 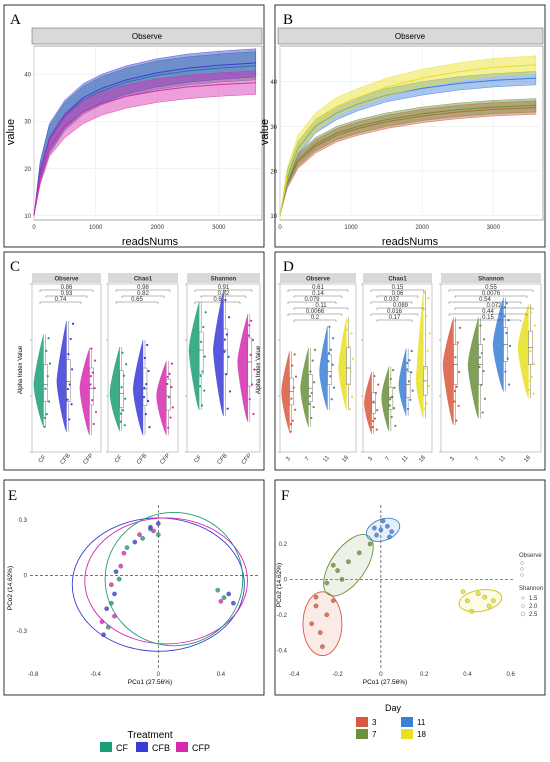 What do you see at coordinates (21, 369) in the screenshot?
I see `panel-c-ylabel: Alpha Index Value` at bounding box center [21, 369].